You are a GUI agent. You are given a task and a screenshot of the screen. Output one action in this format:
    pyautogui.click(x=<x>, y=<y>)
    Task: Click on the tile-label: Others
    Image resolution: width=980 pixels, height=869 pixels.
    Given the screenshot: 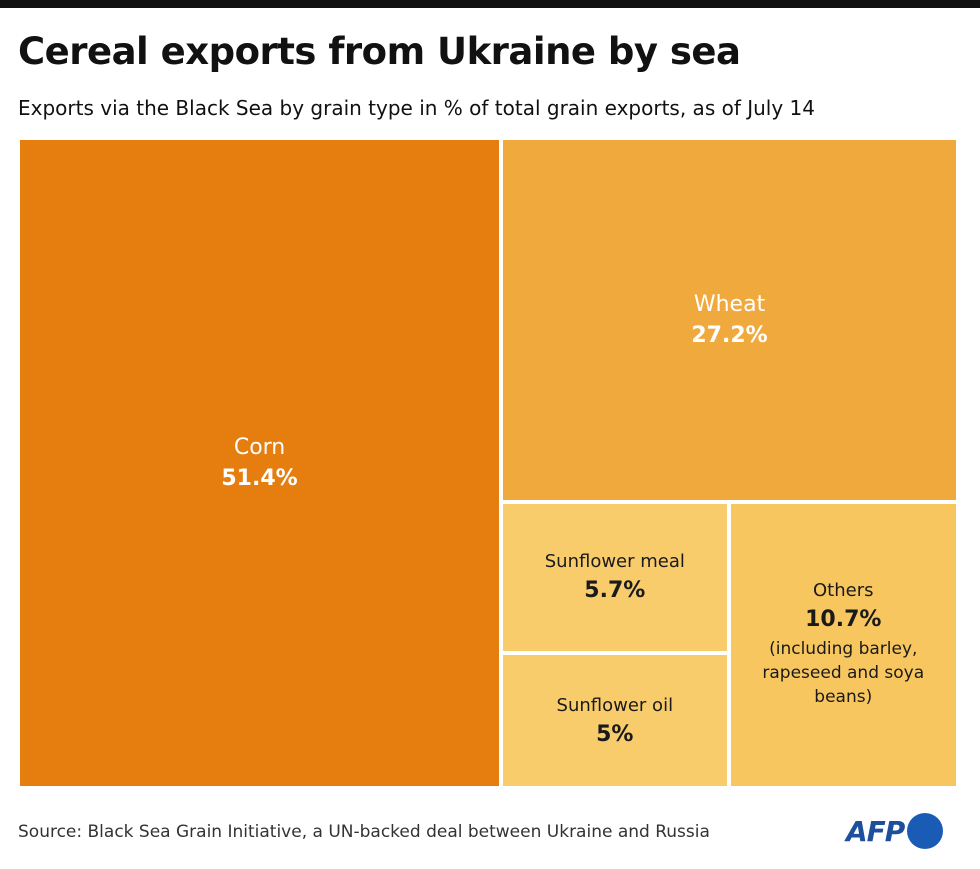 What is the action you would take?
    pyautogui.click(x=843, y=591)
    